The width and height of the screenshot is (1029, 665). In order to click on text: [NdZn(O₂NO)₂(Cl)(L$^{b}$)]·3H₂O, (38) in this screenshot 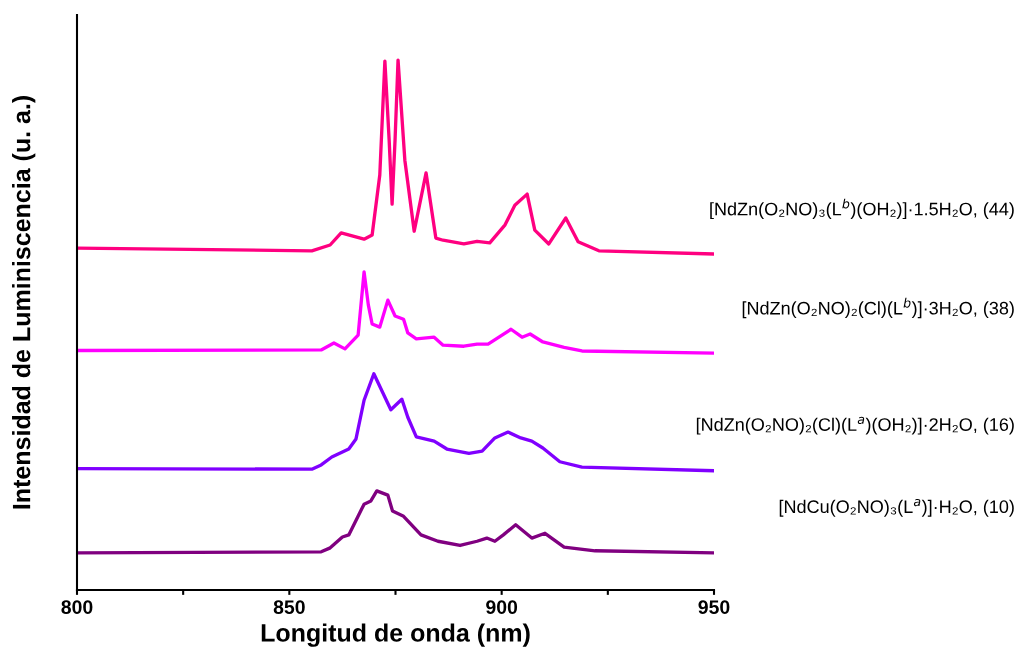, I will do `click(878, 308)`.